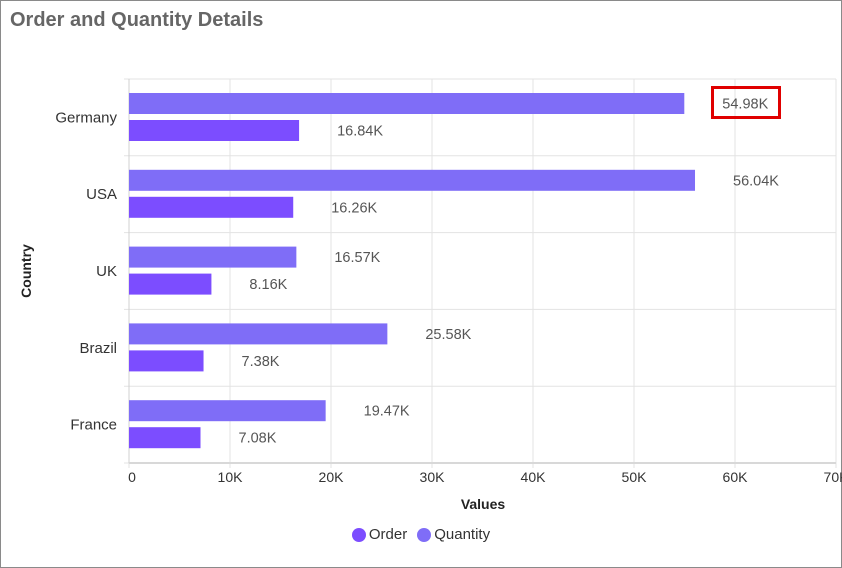 The image size is (842, 568). What do you see at coordinates (101, 194) in the screenshot?
I see `y-tick-label: USA` at bounding box center [101, 194].